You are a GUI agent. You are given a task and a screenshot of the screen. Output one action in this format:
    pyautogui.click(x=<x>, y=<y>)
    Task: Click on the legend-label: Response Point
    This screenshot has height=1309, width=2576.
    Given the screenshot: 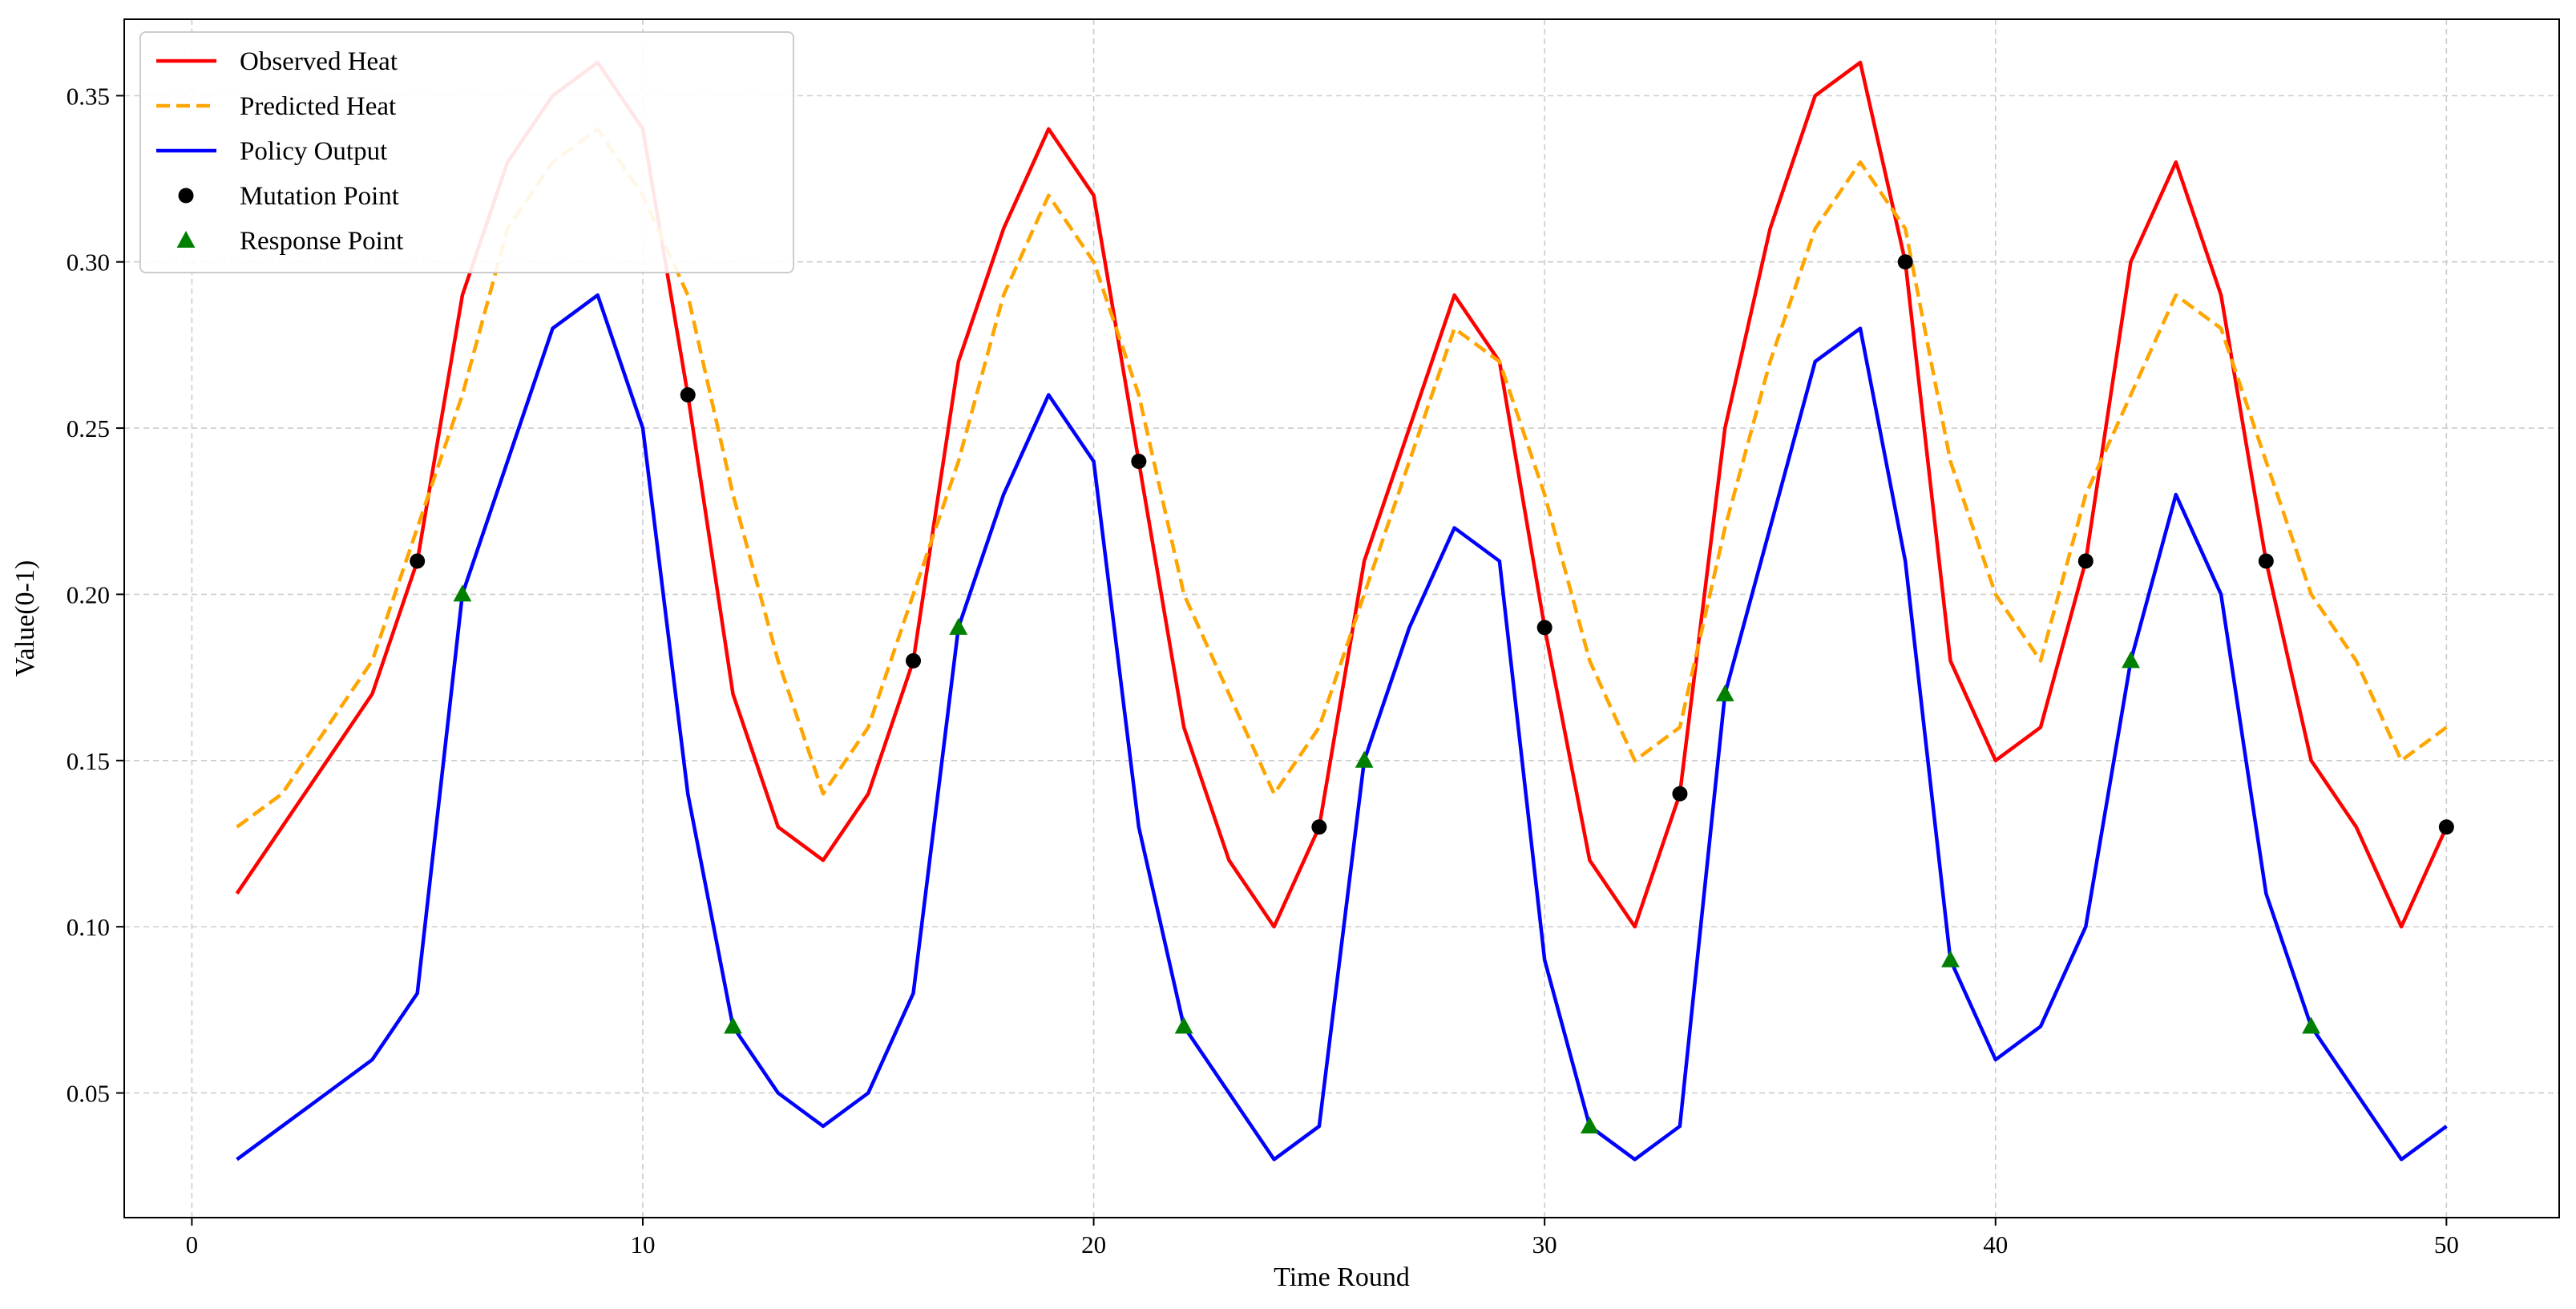 What is the action you would take?
    pyautogui.click(x=322, y=242)
    